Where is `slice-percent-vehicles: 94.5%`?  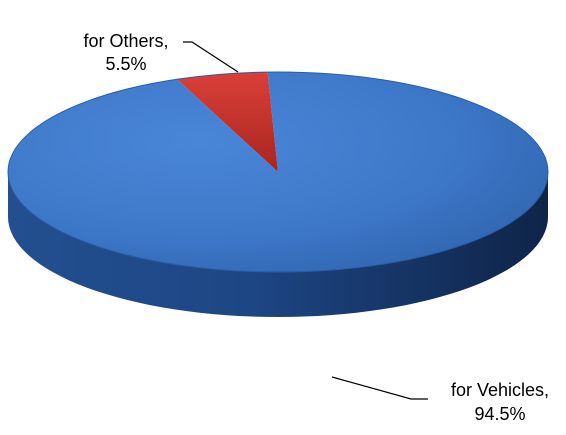
slice-percent-vehicles: 94.5% is located at coordinates (499, 414).